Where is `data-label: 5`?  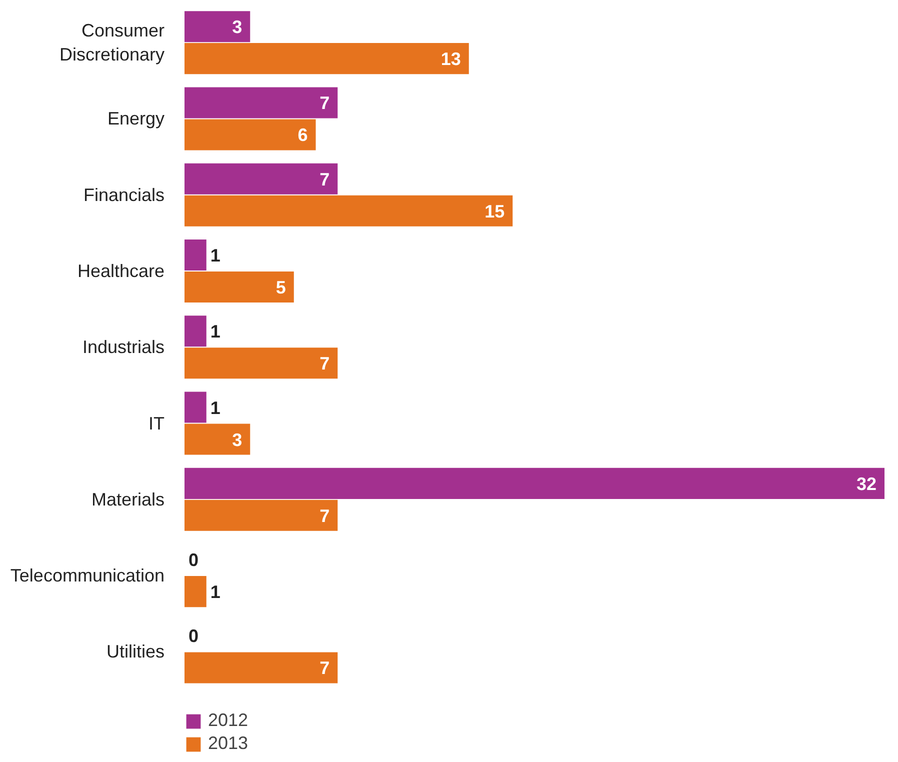 data-label: 5 is located at coordinates (281, 287).